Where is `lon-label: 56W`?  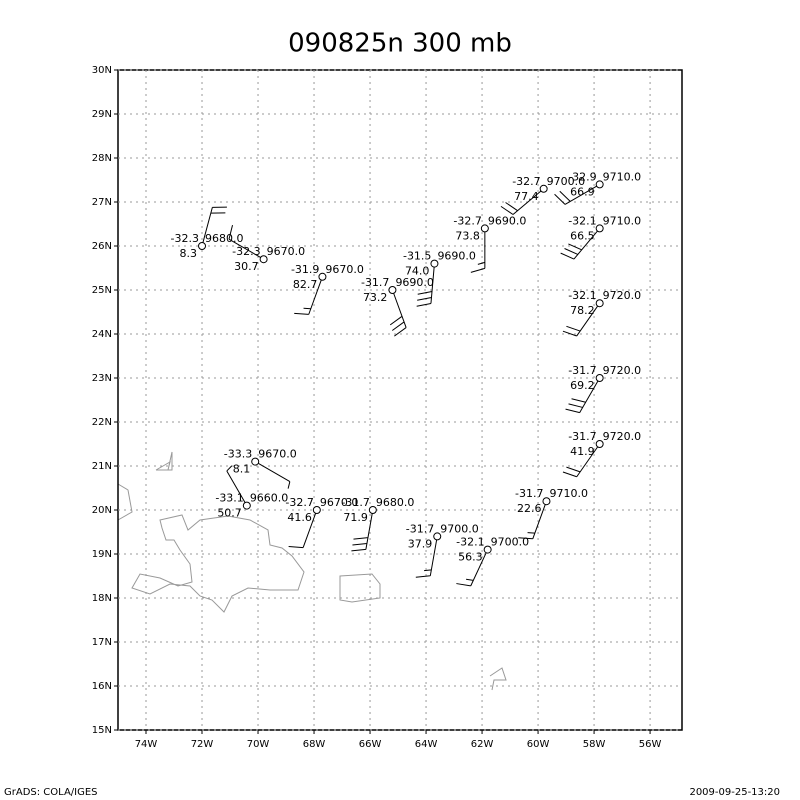
lon-label: 56W is located at coordinates (650, 744).